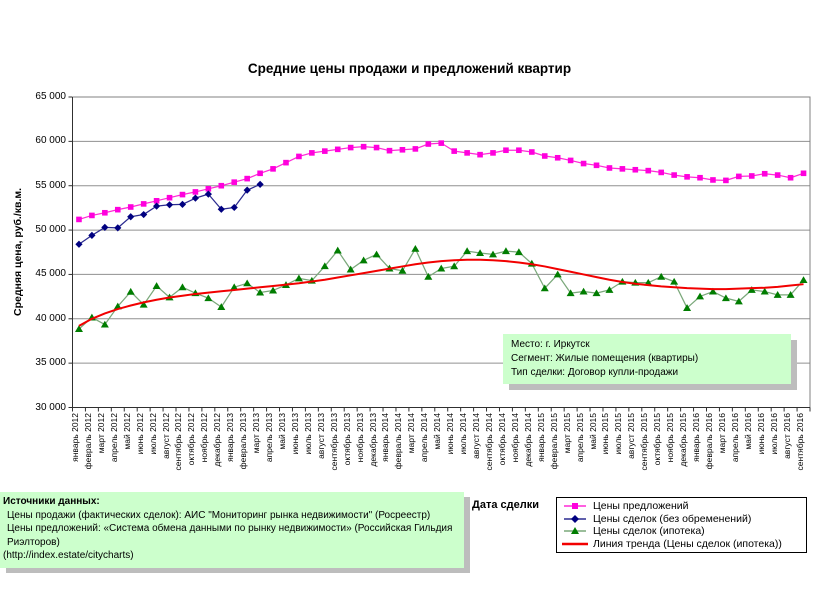 This screenshot has width=819, height=601. What do you see at coordinates (51, 501) in the screenshot?
I see `data-sources-heading: Источники данных:` at bounding box center [51, 501].